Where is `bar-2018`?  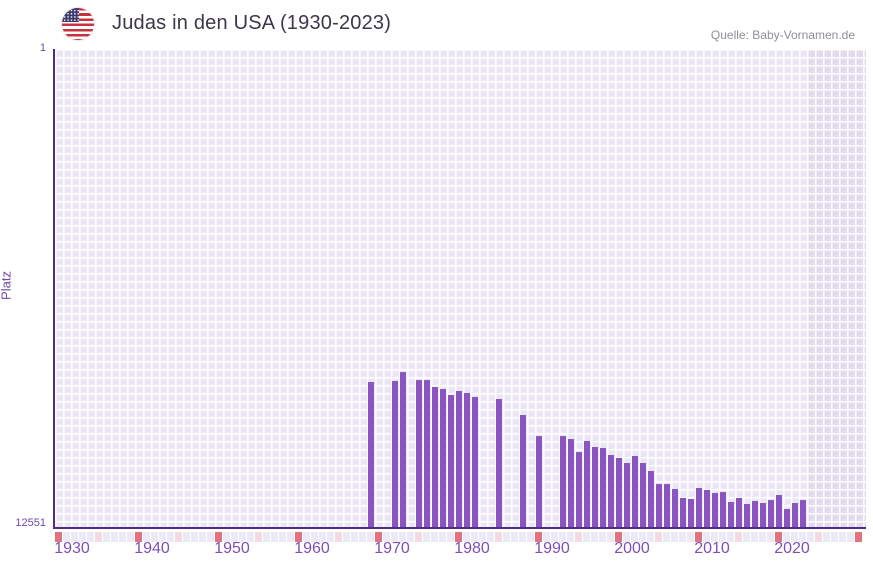
bar-2018 is located at coordinates (763, 515).